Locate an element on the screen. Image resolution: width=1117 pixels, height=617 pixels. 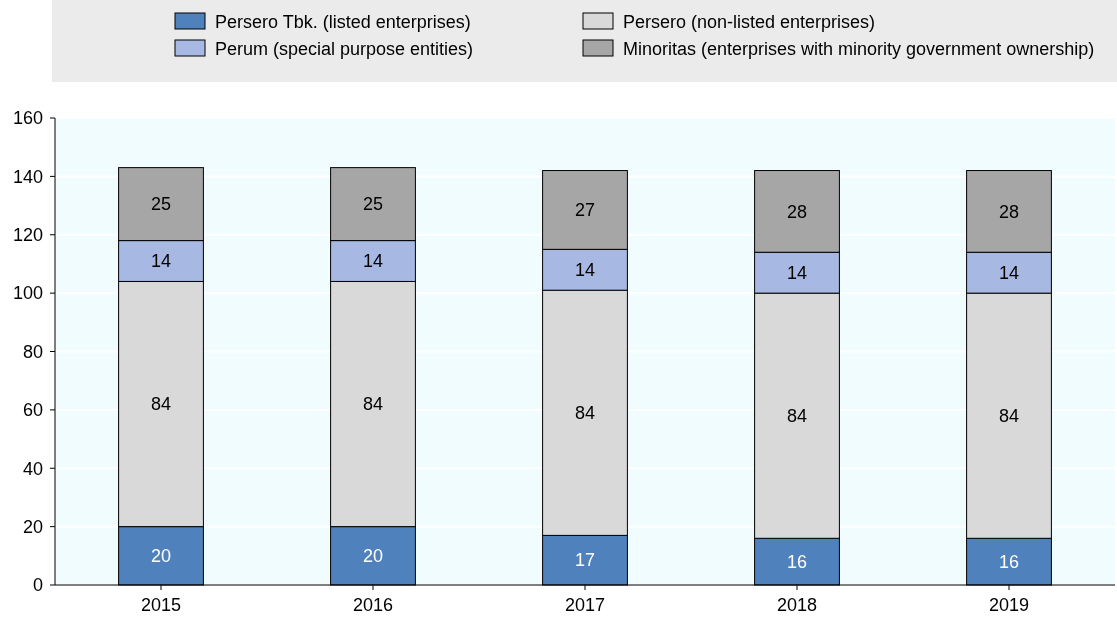
legend-label: Perum (special purpose entities) is located at coordinates (344, 49).